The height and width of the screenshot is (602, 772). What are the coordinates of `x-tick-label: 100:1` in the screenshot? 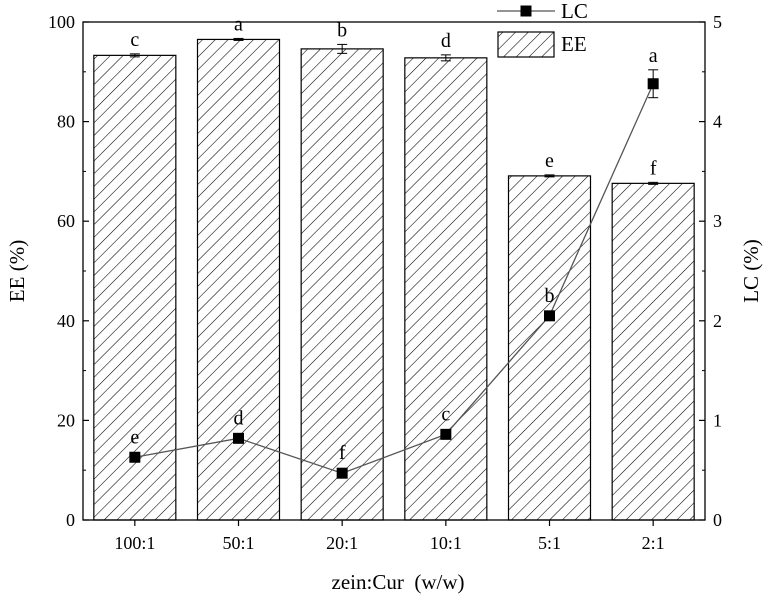 It's located at (134, 543).